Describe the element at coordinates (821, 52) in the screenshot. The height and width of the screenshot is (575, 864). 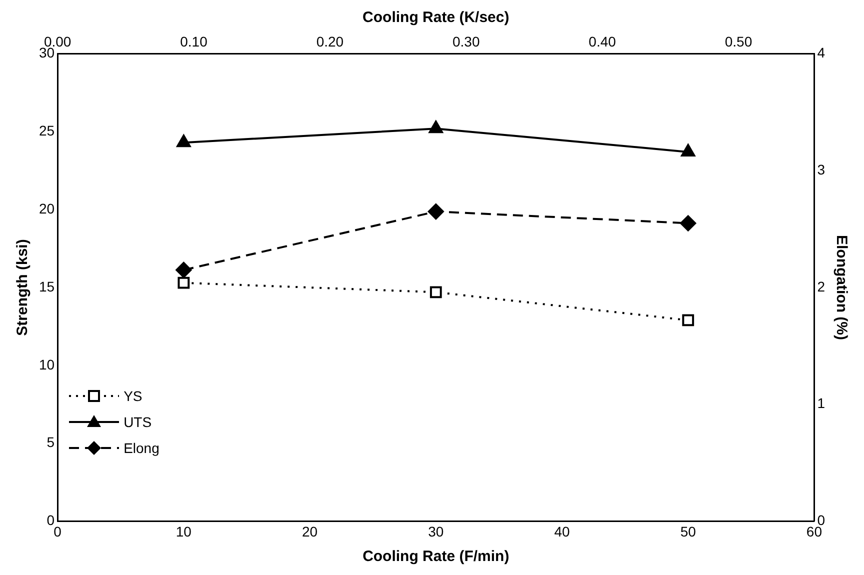
I see `y2-tick-label: 4` at that location.